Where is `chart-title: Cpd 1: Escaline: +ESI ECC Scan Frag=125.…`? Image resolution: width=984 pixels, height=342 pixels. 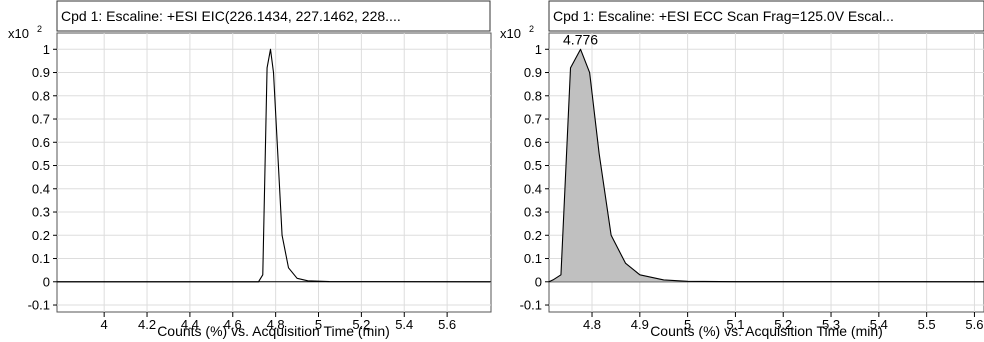
chart-title: Cpd 1: Escaline: +ESI ECC Scan Frag=125.… is located at coordinates (723, 16).